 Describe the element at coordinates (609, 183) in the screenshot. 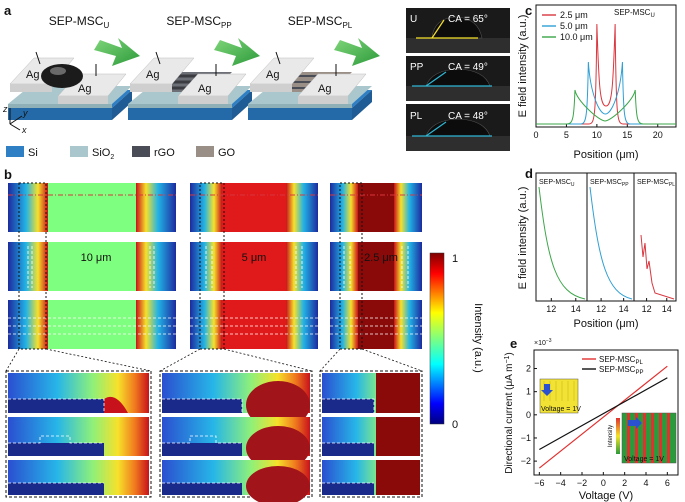

I see `chart-d-section-title: SEP-MSCPP` at that location.